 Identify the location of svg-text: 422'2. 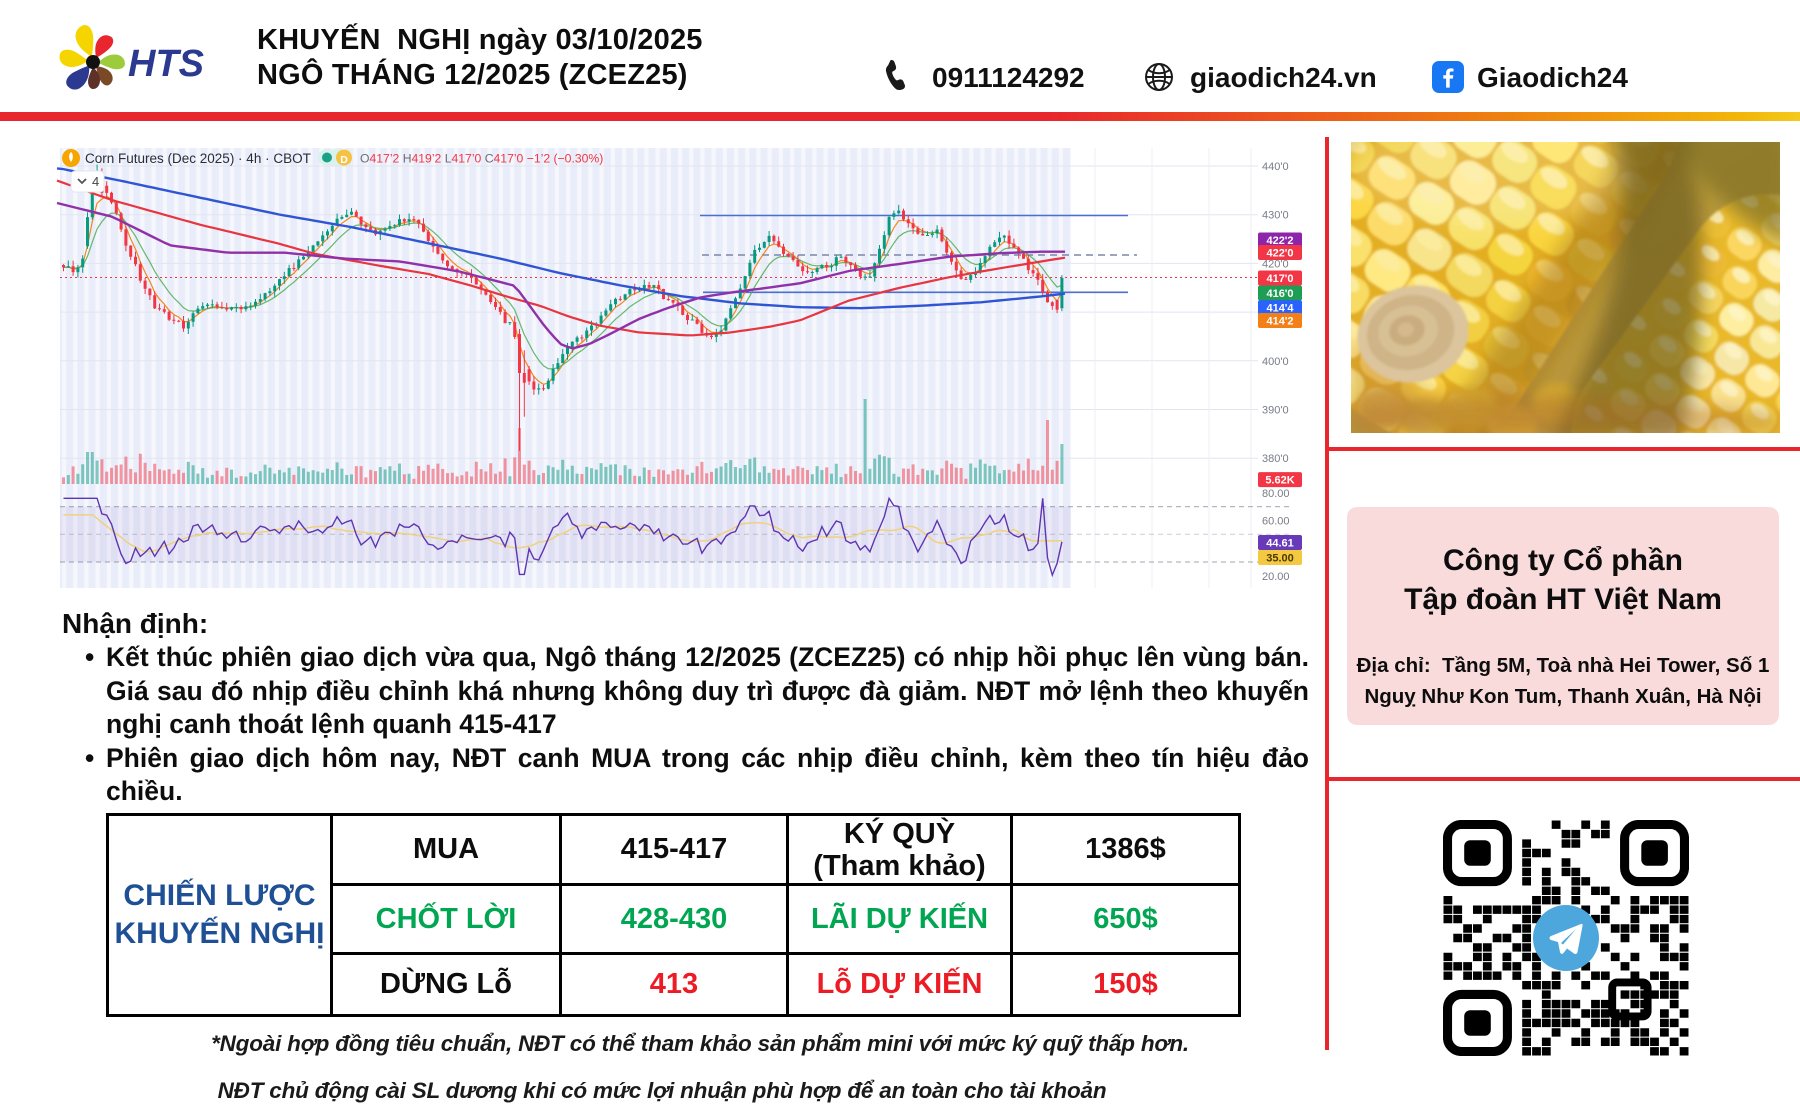
(1279, 241).